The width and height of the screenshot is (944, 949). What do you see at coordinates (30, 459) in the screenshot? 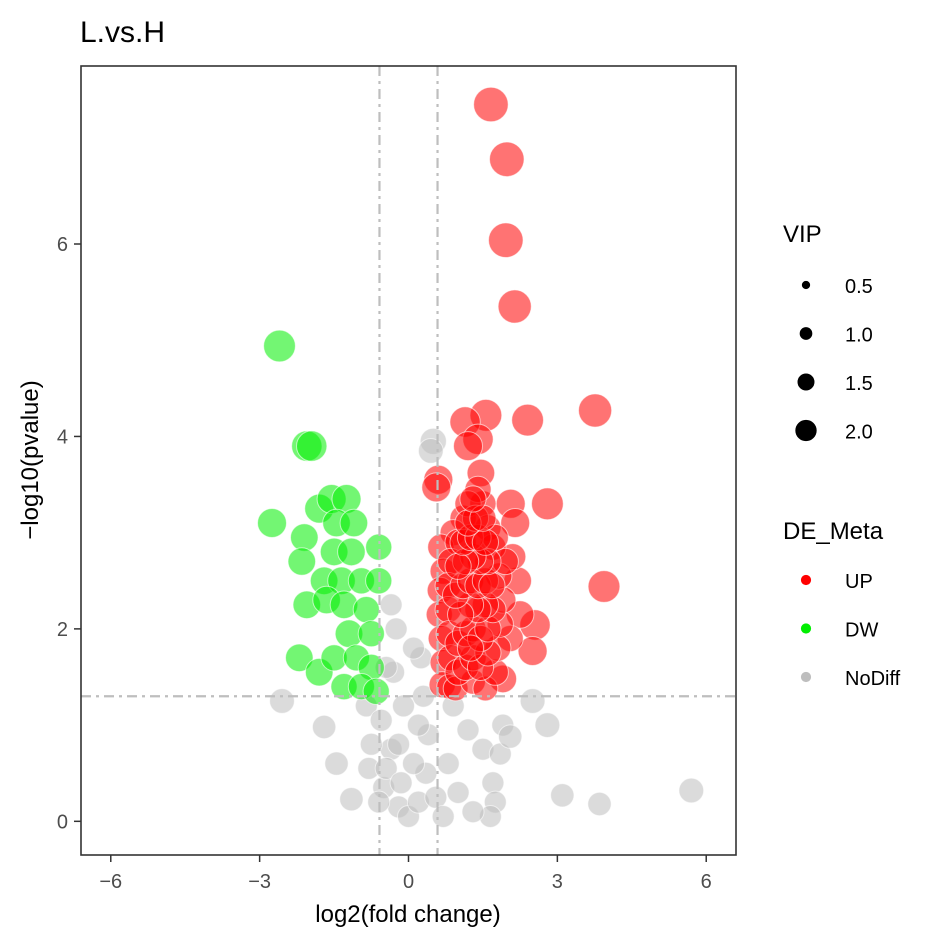
I see `y-axis-label: −log10(pvalue)` at bounding box center [30, 459].